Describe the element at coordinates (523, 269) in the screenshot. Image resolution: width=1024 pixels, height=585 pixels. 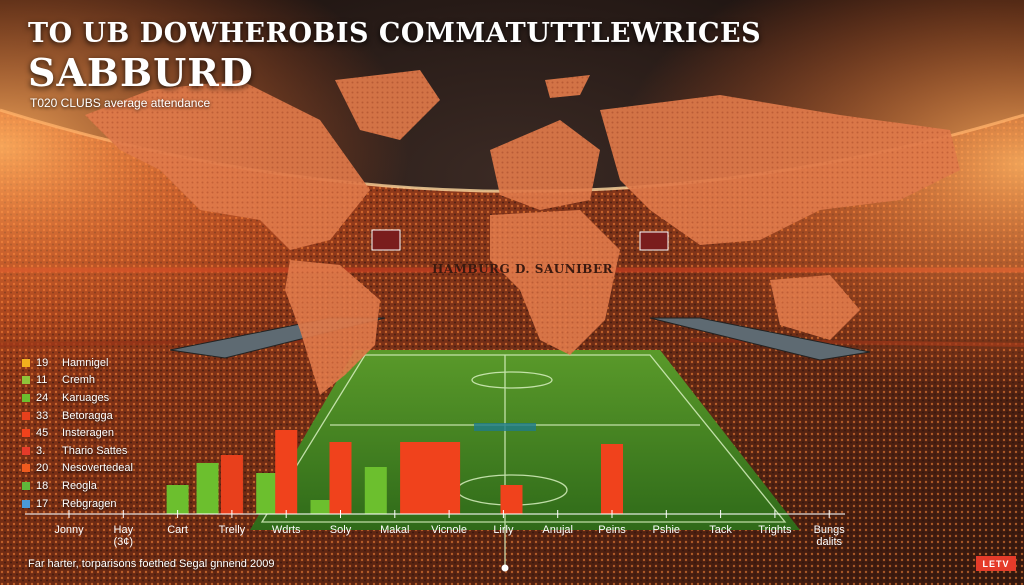
I see `stadium-banner: HAMBURG D. SAUNIBER` at that location.